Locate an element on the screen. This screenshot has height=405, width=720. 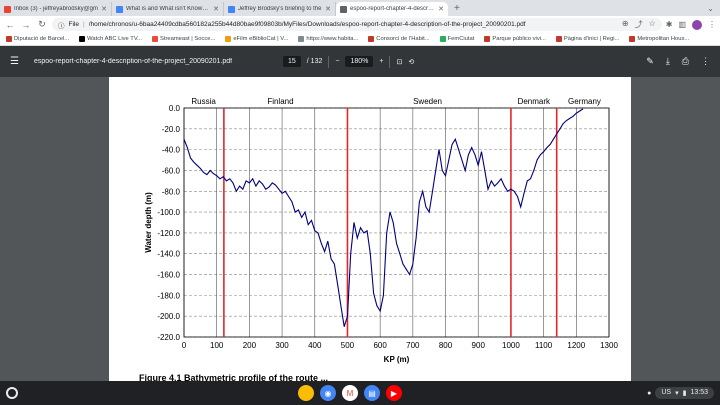
extensions-icon: ✱ is located at coordinates (669, 24).